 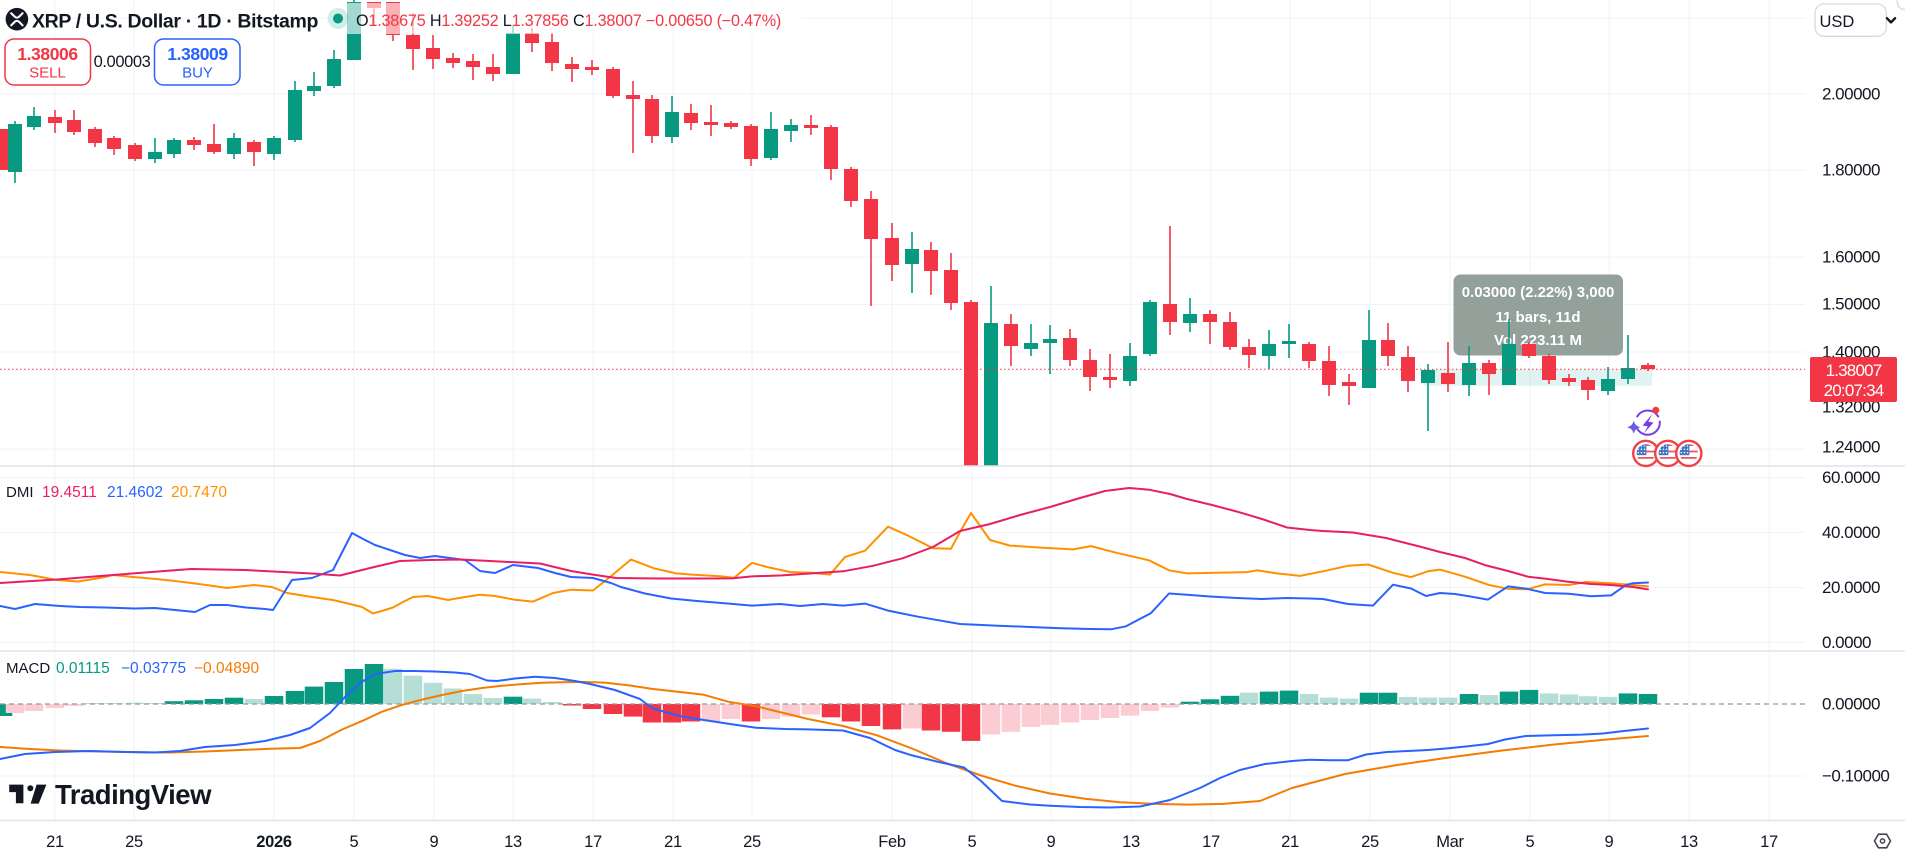 What do you see at coordinates (892, 842) in the screenshot?
I see `svg-text: Feb` at bounding box center [892, 842].